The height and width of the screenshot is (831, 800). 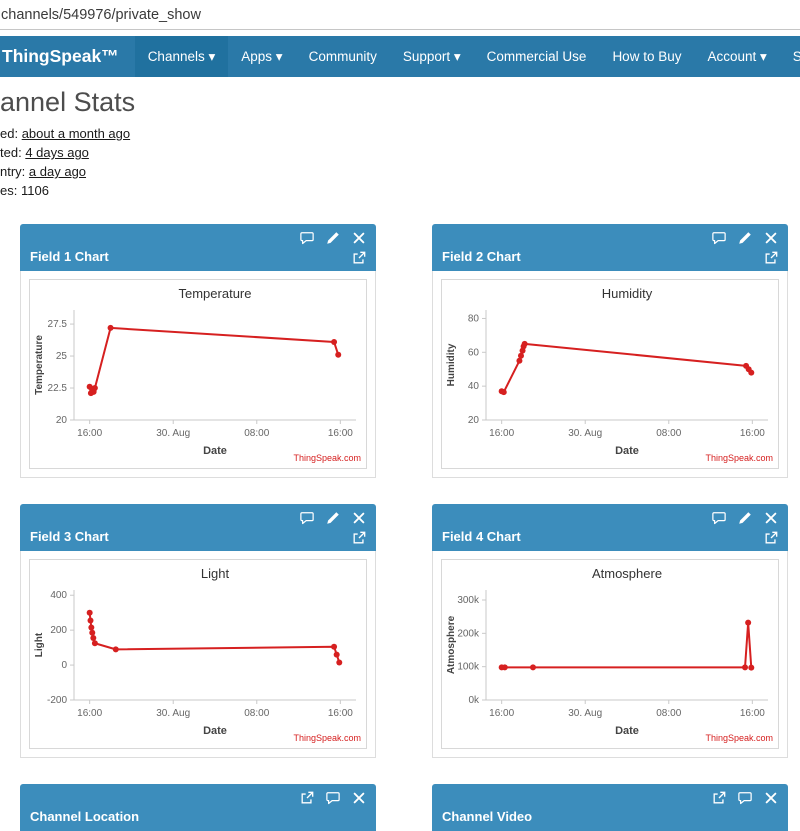 I want to click on svg-text: 22.5, so click(x=58, y=388).